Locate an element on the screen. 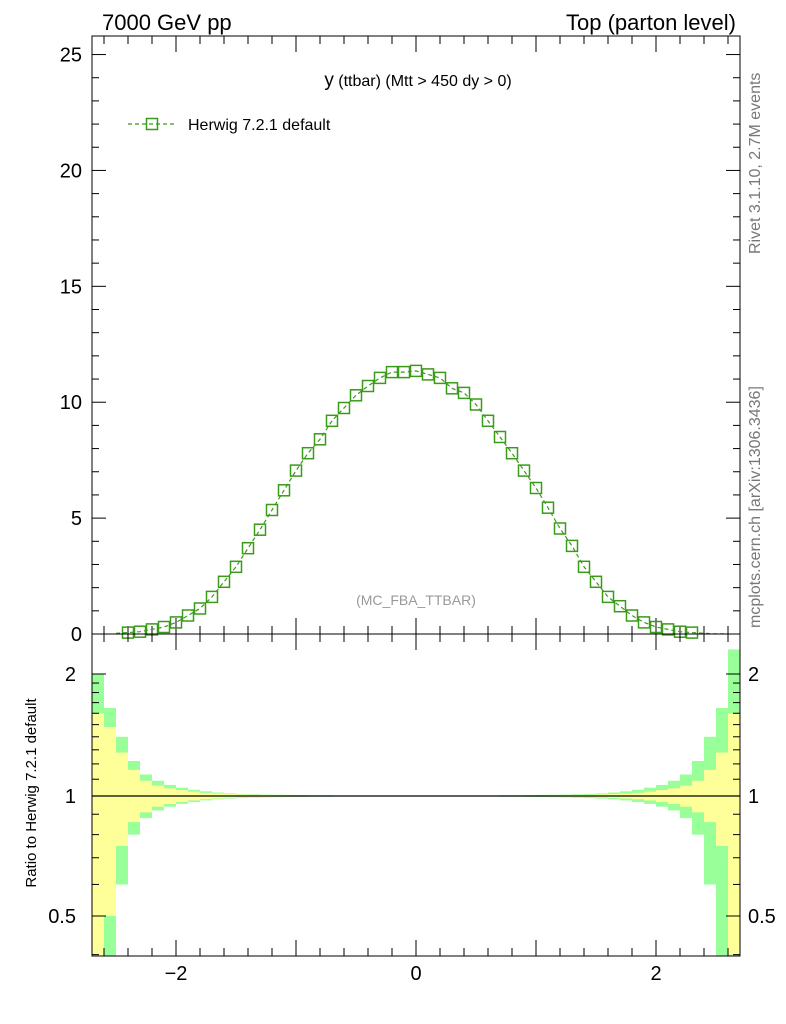 The width and height of the screenshot is (786, 1024). plot-title: y (ttbar) (Mtt > 450 dy > 0) is located at coordinates (417, 80).